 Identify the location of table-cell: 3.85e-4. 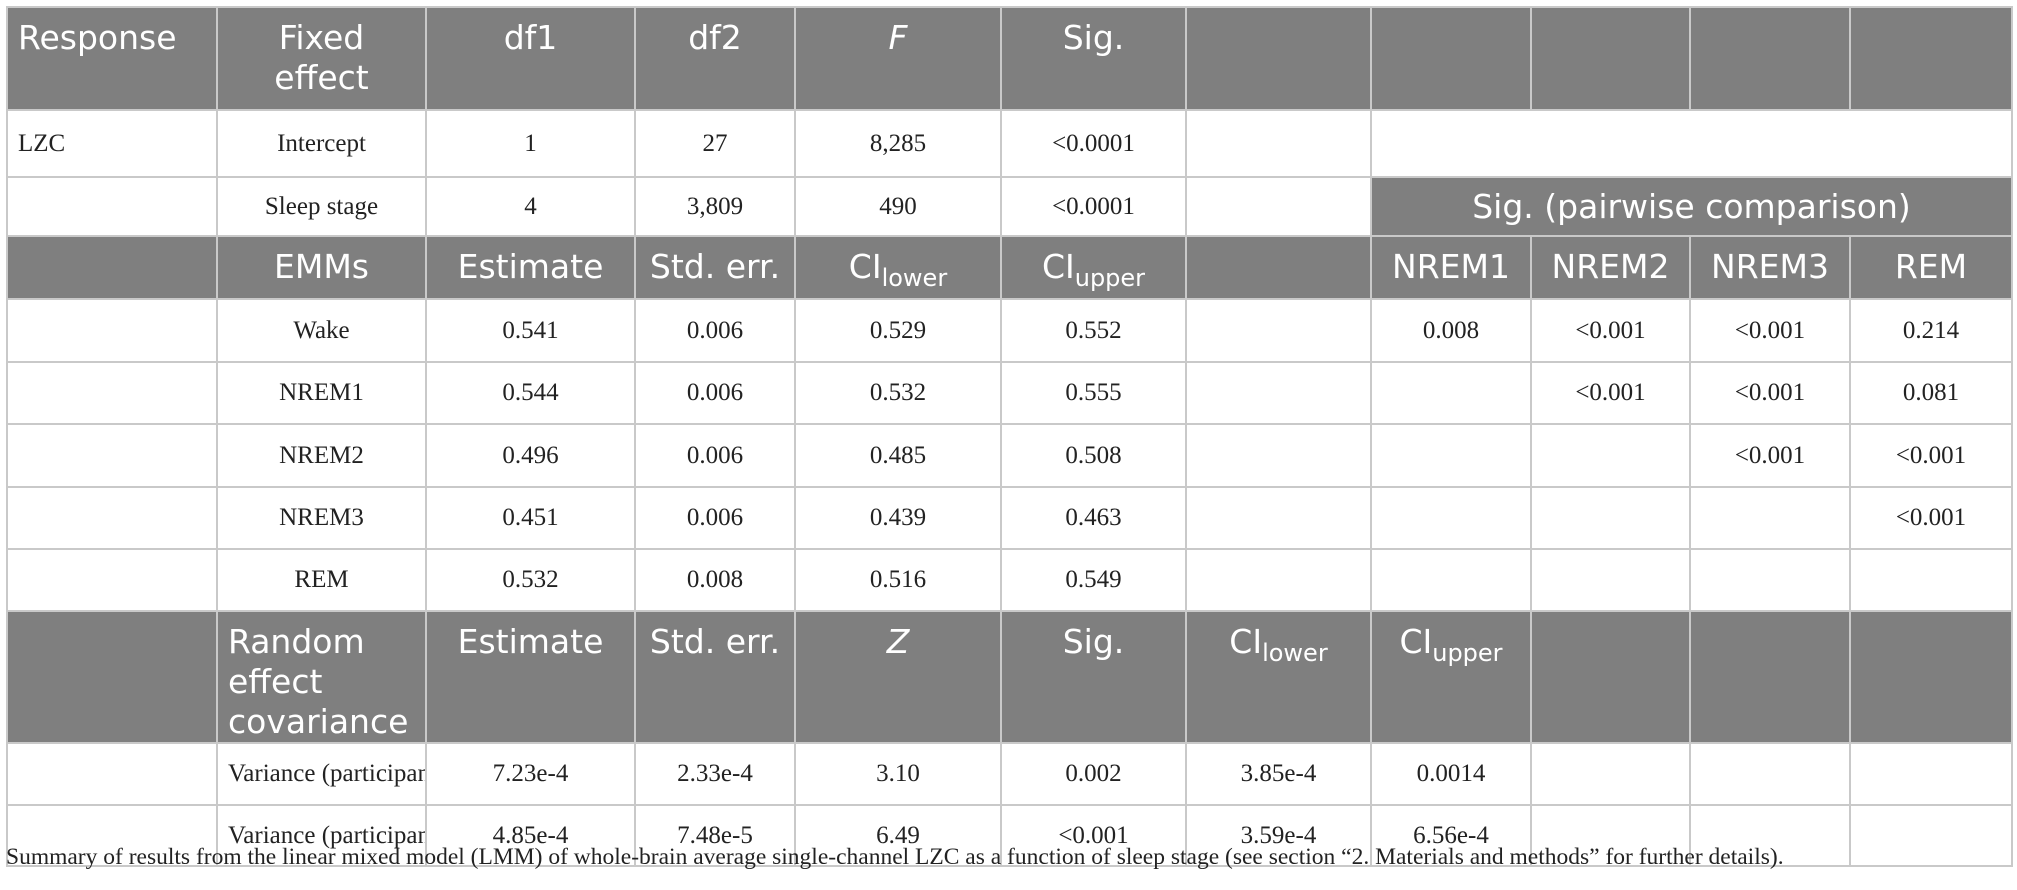
(1278, 774).